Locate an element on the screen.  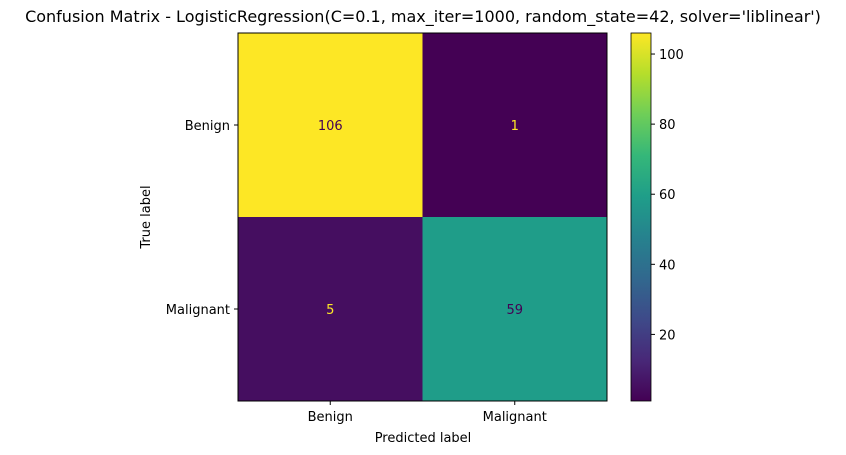
y-tick-label: Malignant is located at coordinates (198, 310).